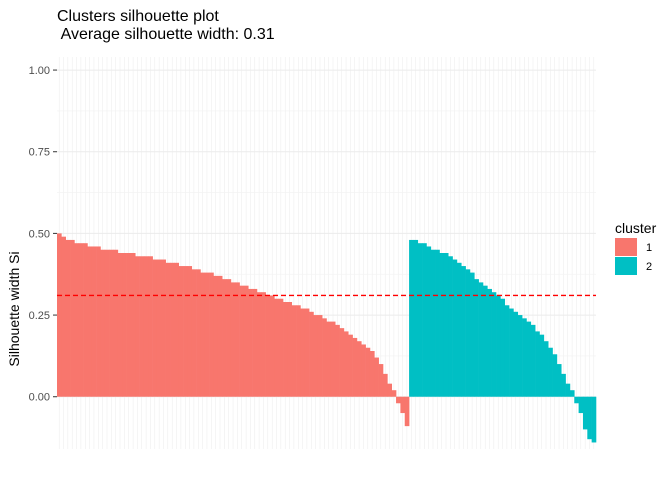  Describe the element at coordinates (649, 267) in the screenshot. I see `legend-label-cluster-2: 2` at that location.